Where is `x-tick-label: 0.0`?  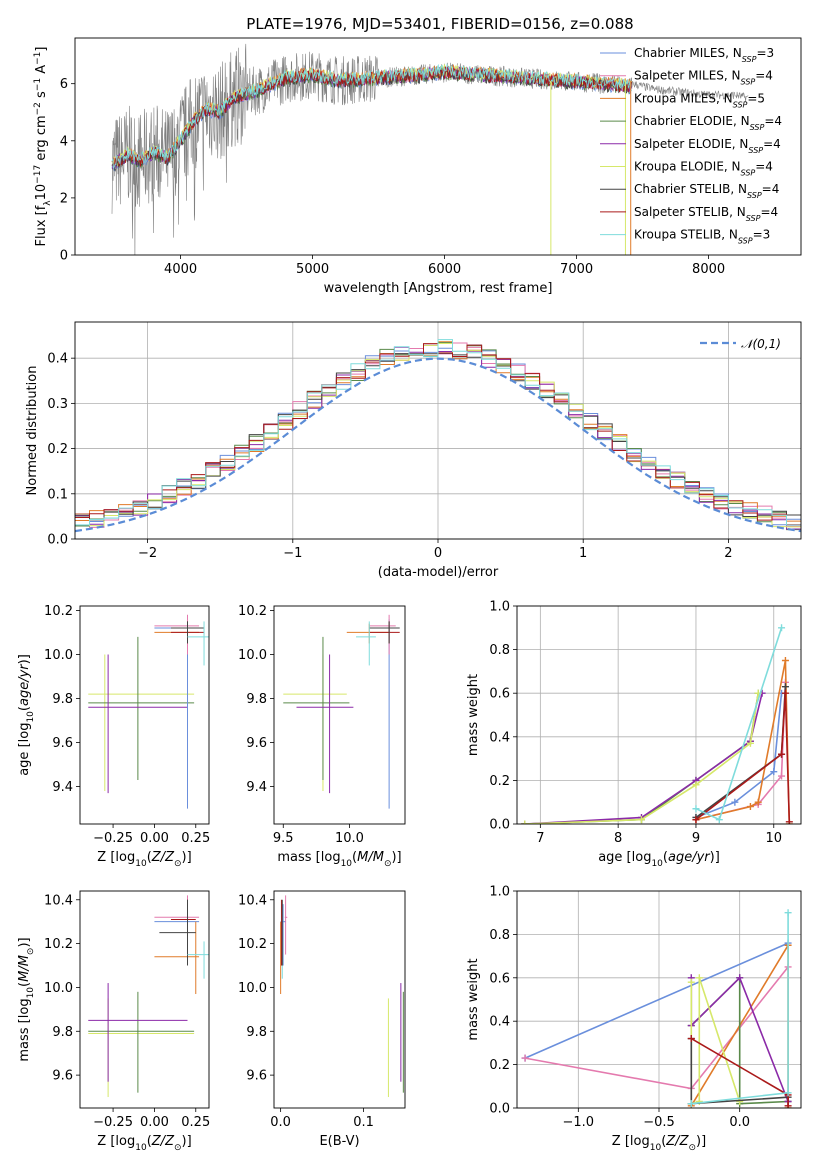
x-tick-label: 0.0 is located at coordinates (739, 1122).